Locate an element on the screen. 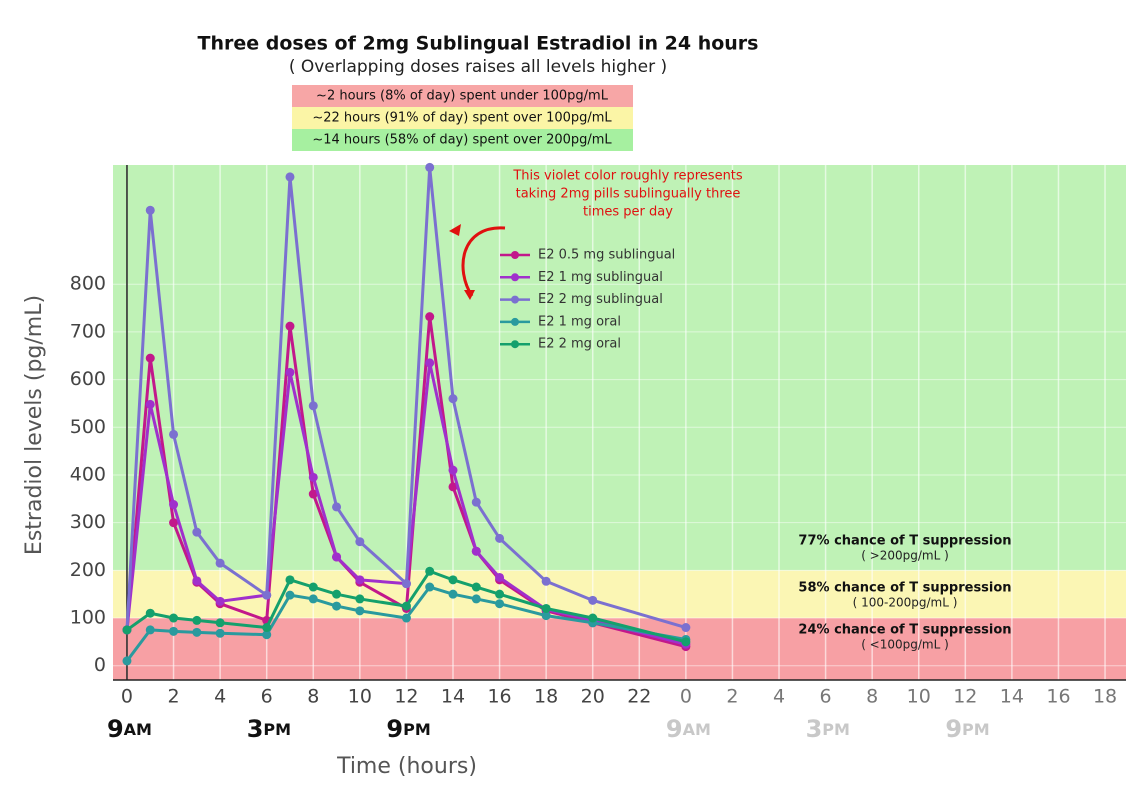  y-tick-label: 200 is located at coordinates (88, 570).